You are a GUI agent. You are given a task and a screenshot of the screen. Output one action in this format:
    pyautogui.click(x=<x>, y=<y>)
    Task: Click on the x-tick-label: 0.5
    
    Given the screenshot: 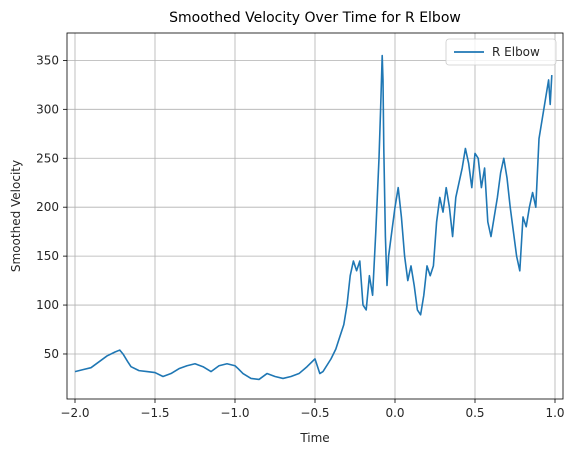 What is the action you would take?
    pyautogui.click(x=474, y=413)
    